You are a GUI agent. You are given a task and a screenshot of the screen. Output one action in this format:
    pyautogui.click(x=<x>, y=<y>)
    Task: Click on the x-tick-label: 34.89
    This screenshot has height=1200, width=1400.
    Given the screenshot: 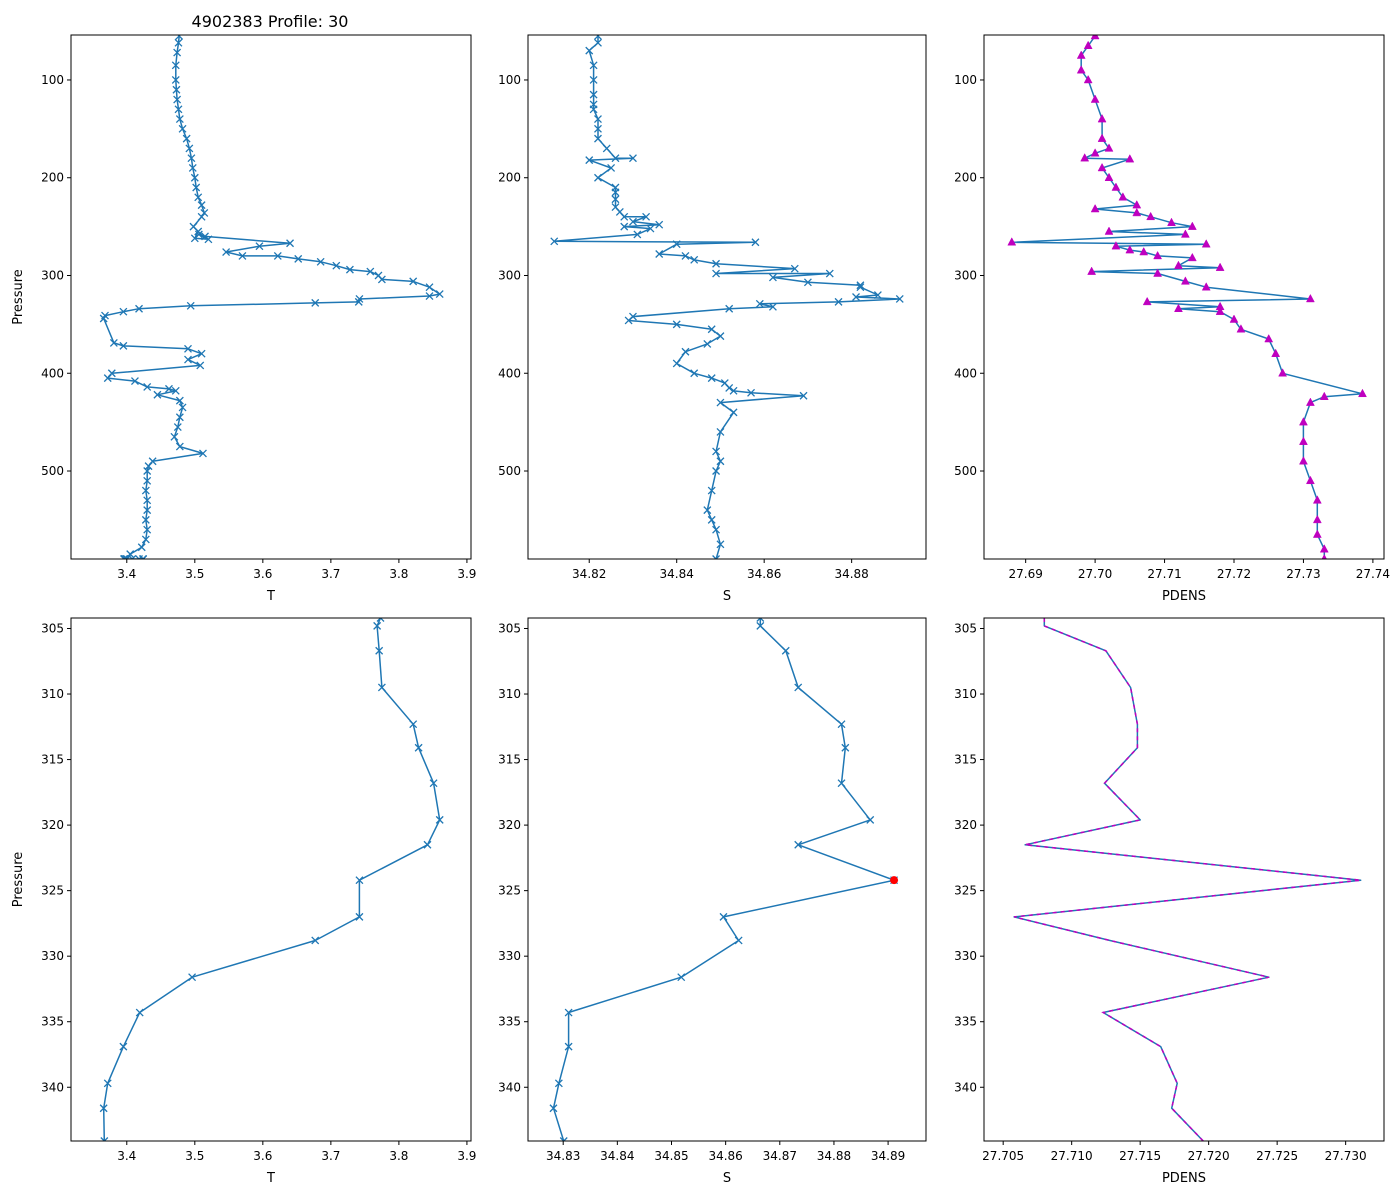 What is the action you would take?
    pyautogui.click(x=888, y=1156)
    